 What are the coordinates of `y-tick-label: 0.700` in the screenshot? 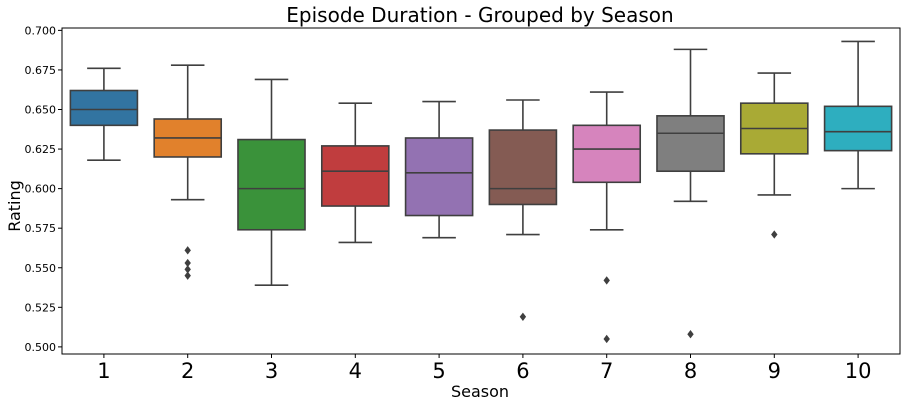 It's located at (41, 30).